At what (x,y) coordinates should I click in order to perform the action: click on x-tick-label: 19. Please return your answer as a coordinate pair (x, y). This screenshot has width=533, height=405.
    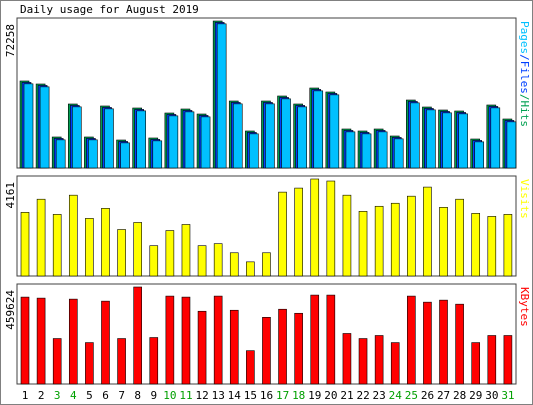
    Looking at the image, I should click on (314, 395).